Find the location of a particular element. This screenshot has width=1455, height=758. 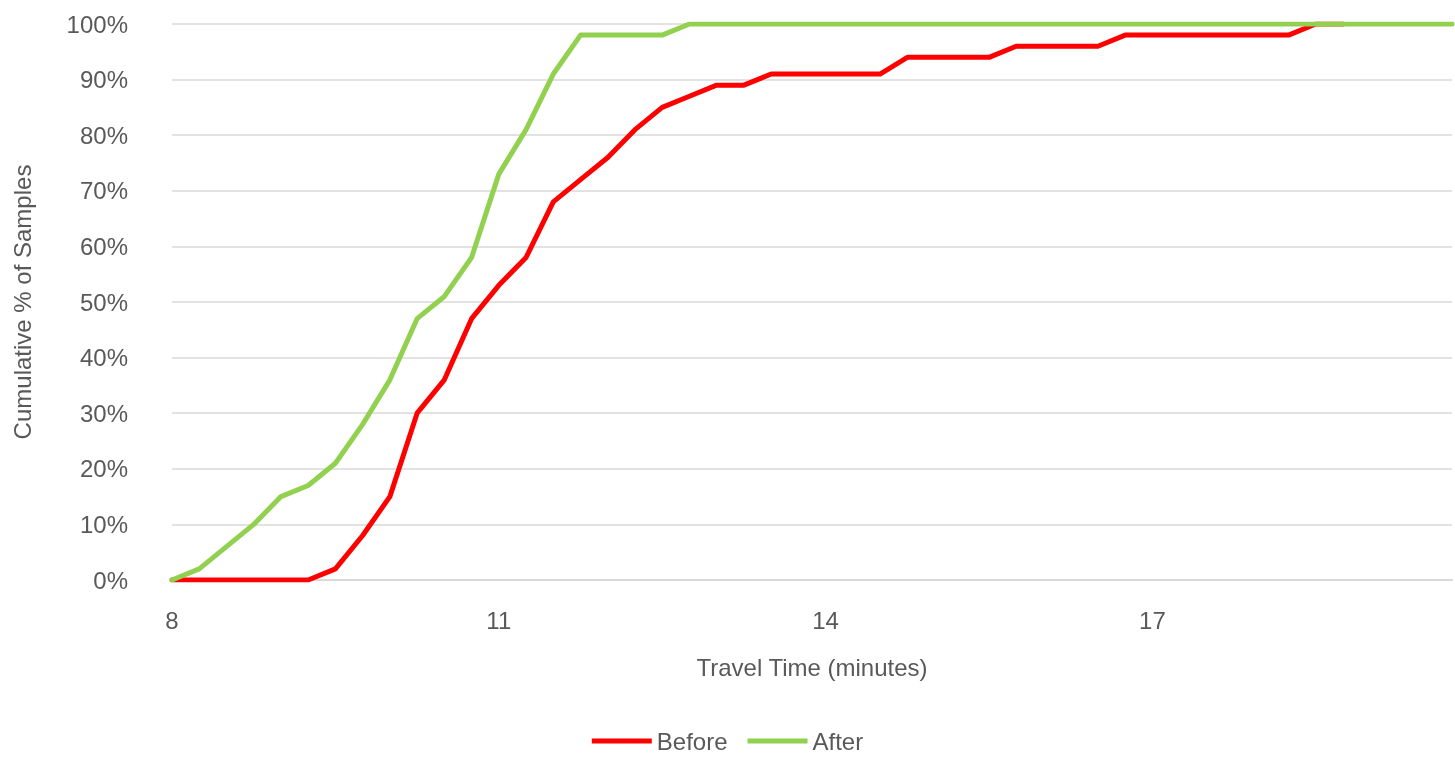

y-tick-label: 0% is located at coordinates (110, 580).